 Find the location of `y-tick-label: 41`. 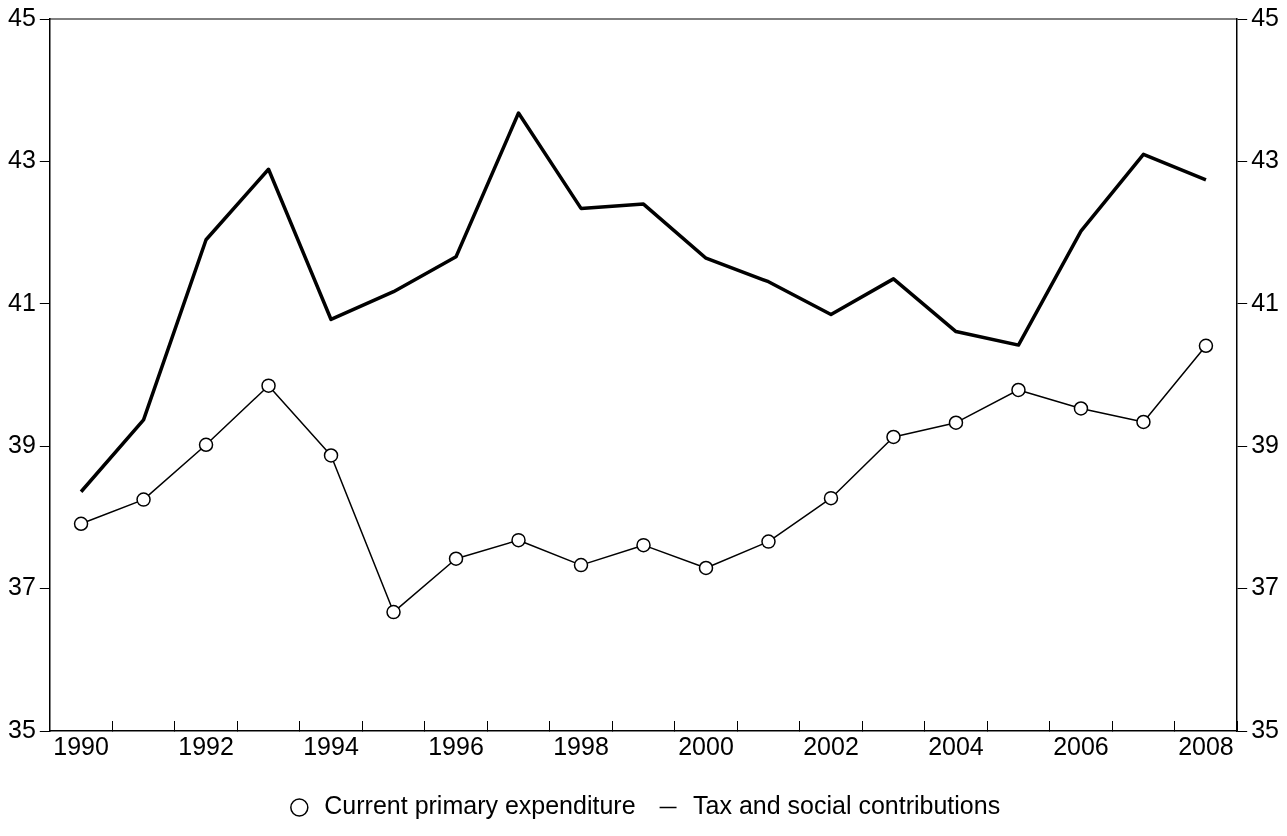

y-tick-label: 41 is located at coordinates (22, 301).